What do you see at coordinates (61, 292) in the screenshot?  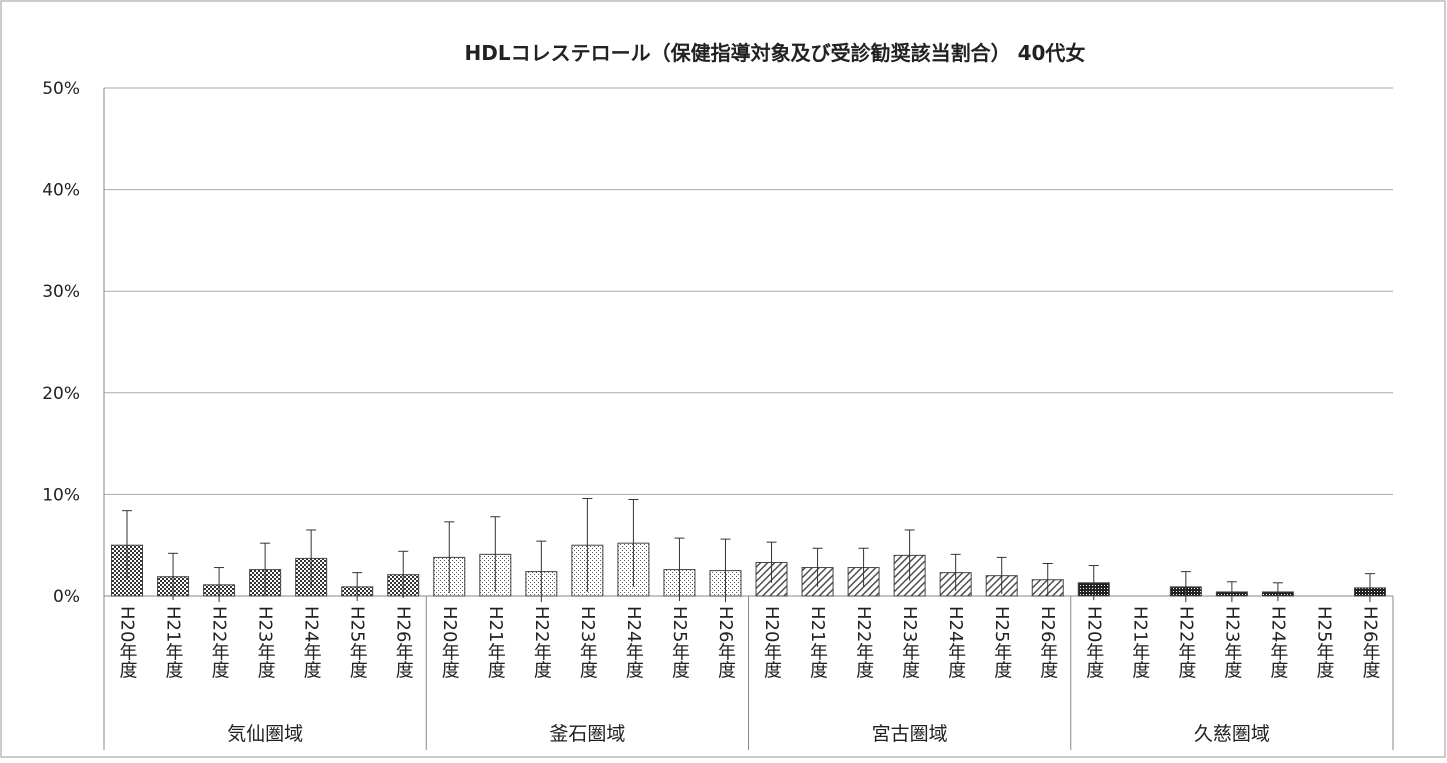 I see `y-tick-label: 30%` at bounding box center [61, 292].